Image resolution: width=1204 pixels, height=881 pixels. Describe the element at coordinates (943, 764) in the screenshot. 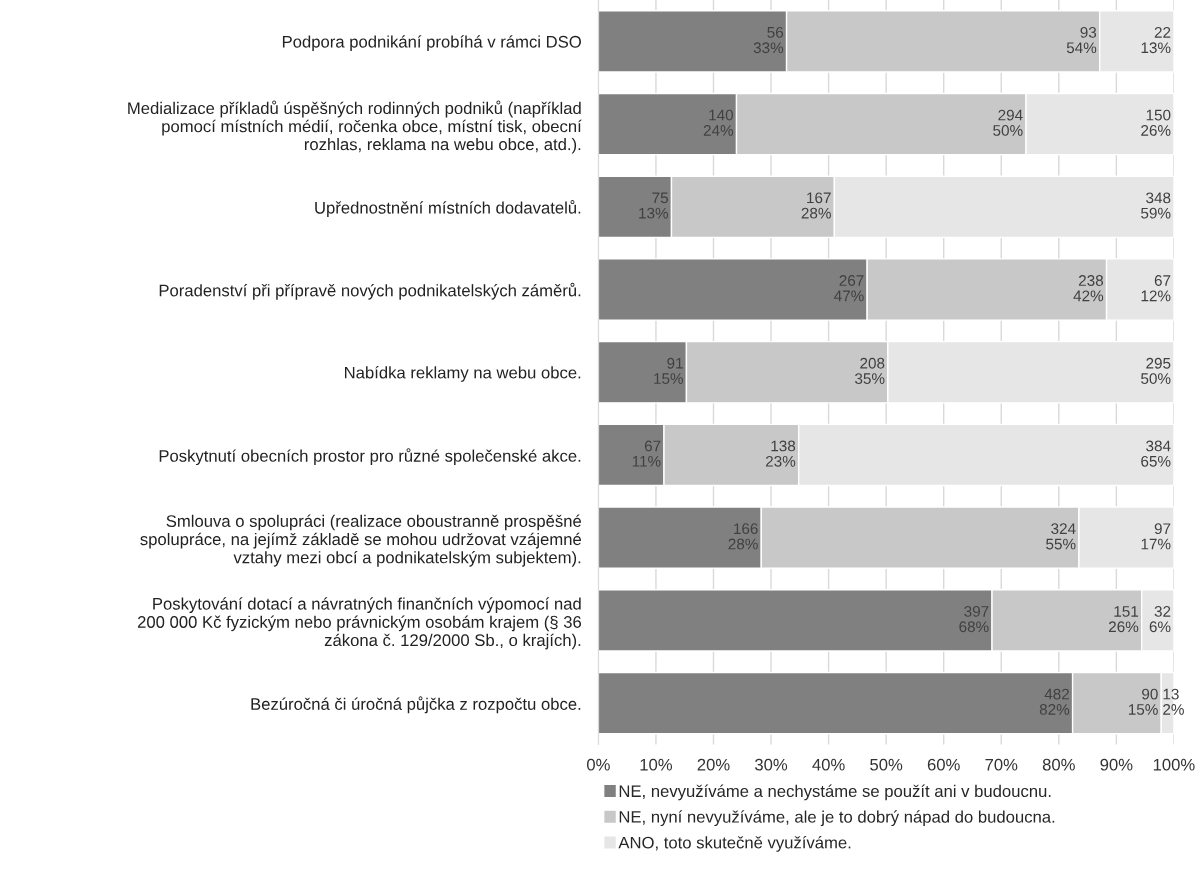

I see `x-tick-label: 60%` at that location.